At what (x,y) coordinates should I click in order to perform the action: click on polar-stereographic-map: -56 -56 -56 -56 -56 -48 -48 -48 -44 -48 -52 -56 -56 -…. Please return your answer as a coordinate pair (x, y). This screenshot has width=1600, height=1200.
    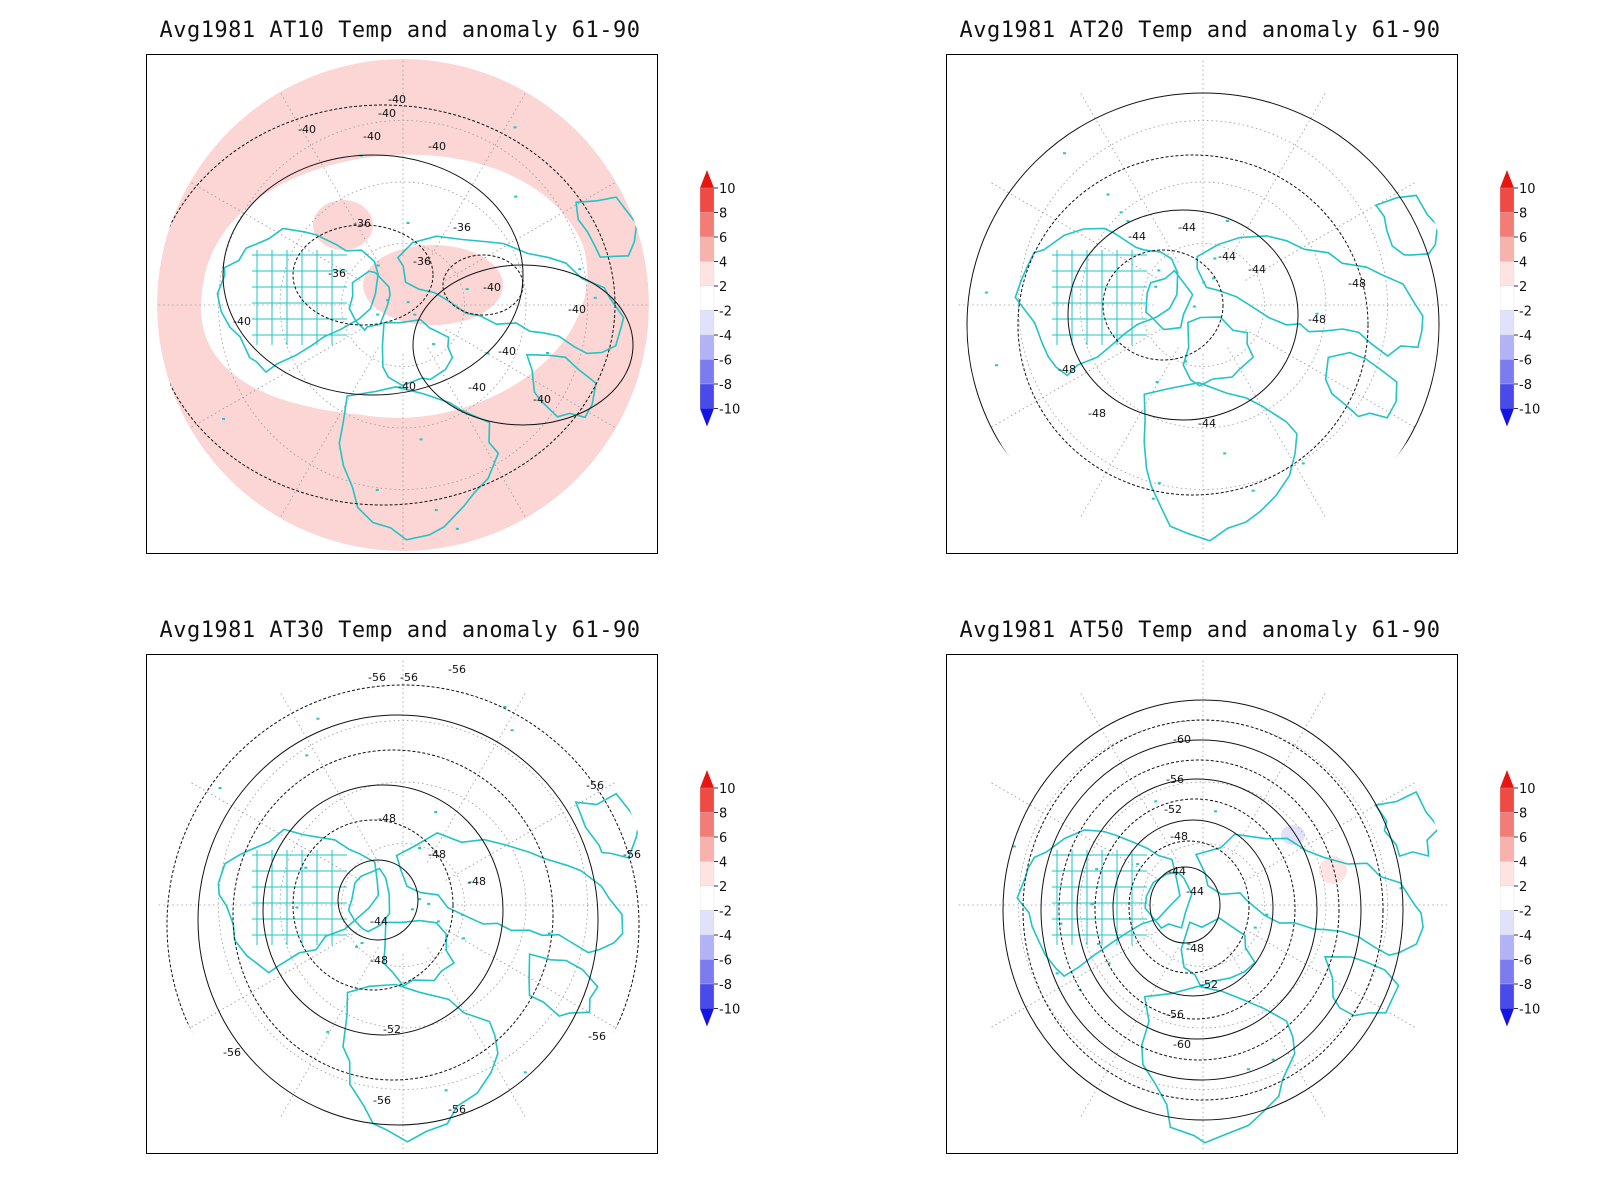
    Looking at the image, I should click on (403, 905).